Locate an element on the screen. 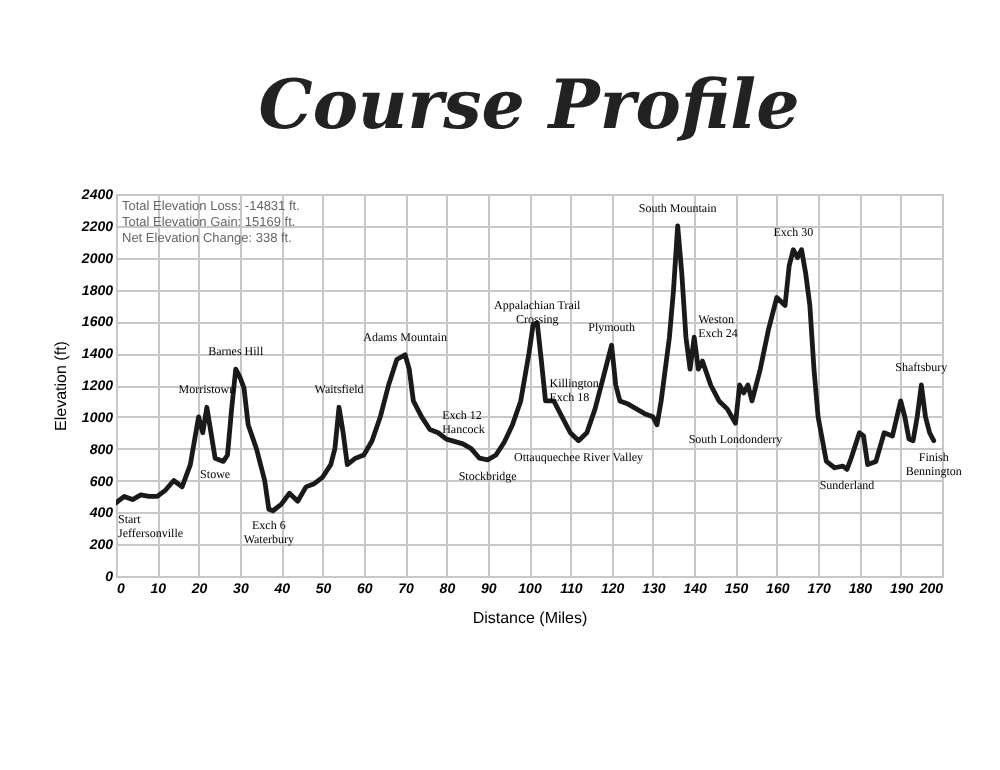 The image size is (1000, 770). y-axis-title: Elevation (ft) is located at coordinates (60, 385).